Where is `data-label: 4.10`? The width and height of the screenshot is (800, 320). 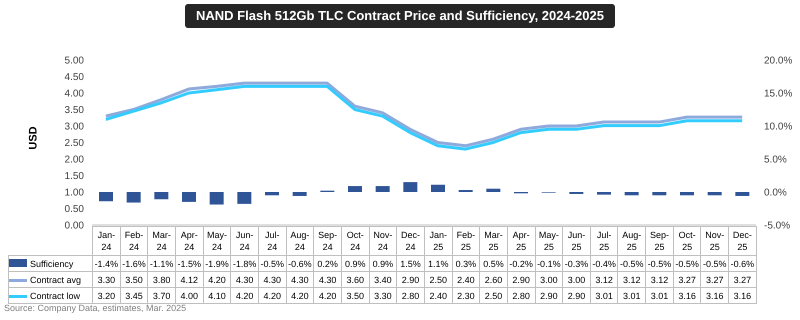
data-label: 4.10 is located at coordinates (217, 296).